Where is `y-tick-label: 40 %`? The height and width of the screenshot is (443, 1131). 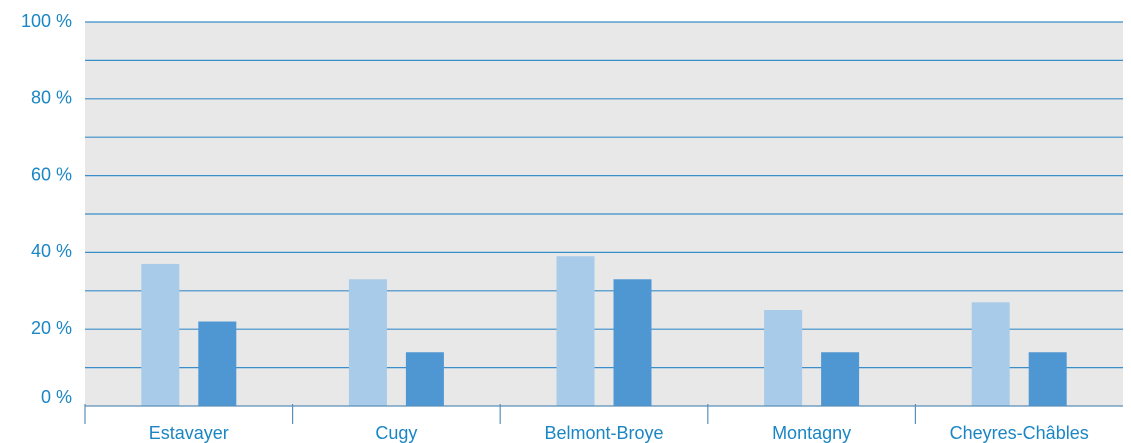 y-tick-label: 40 % is located at coordinates (51, 251).